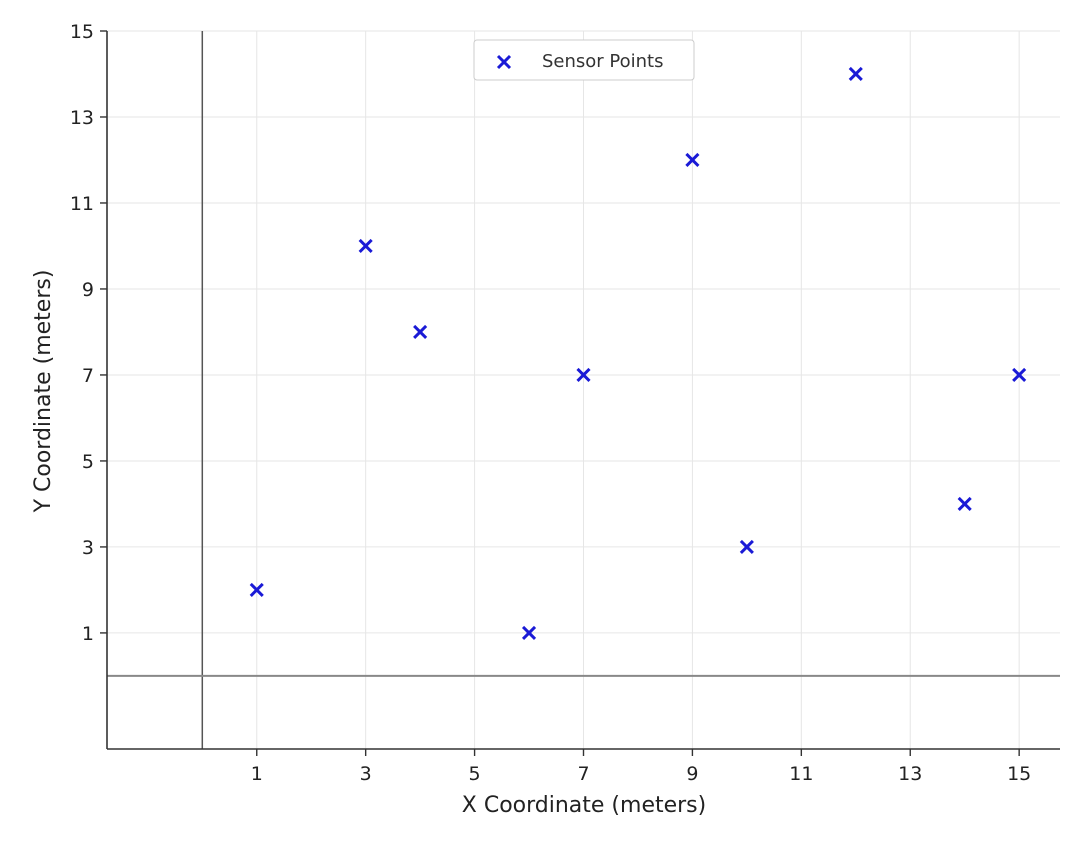 The width and height of the screenshot is (1090, 843). Describe the element at coordinates (82, 32) in the screenshot. I see `y-tick-label: 15` at that location.